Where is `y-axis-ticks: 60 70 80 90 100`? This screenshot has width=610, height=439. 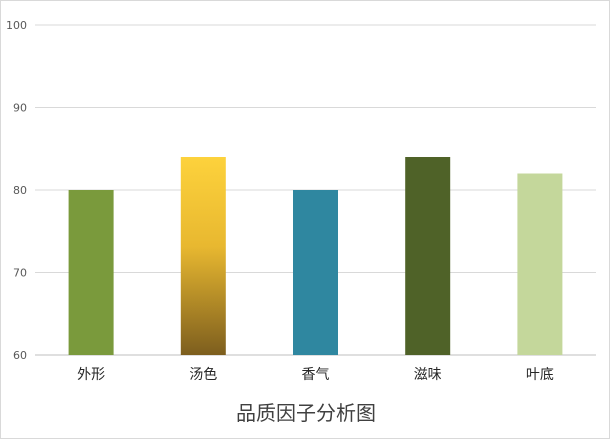
y-axis-ticks: 60 70 80 90 100 is located at coordinates (16, 190).